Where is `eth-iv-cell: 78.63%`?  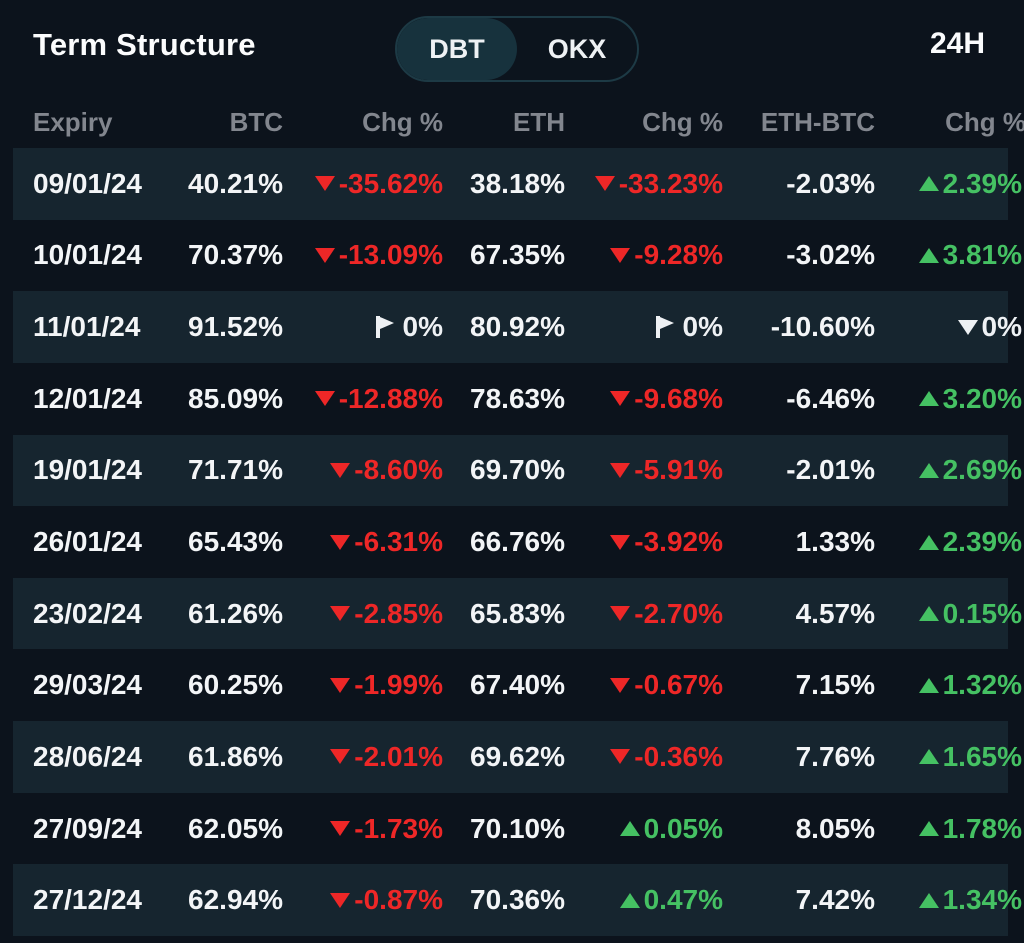
eth-iv-cell: 78.63% is located at coordinates (517, 398).